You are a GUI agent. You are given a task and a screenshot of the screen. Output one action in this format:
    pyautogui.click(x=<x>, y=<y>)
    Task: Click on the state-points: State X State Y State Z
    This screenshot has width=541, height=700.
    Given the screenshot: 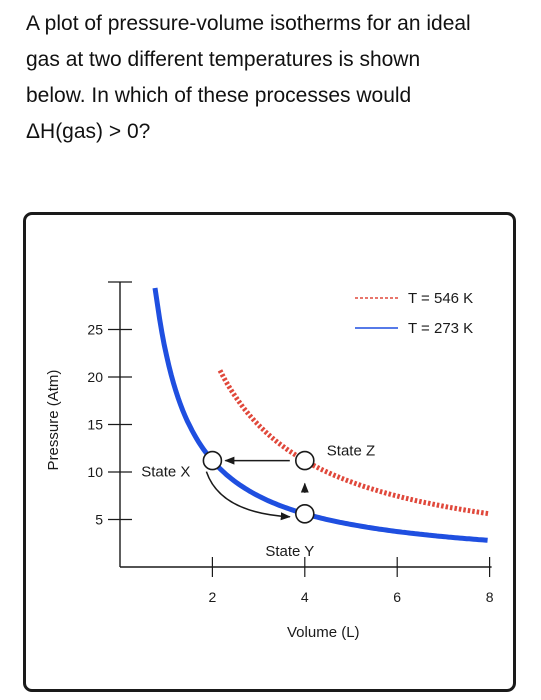 What is the action you would take?
    pyautogui.click(x=258, y=501)
    